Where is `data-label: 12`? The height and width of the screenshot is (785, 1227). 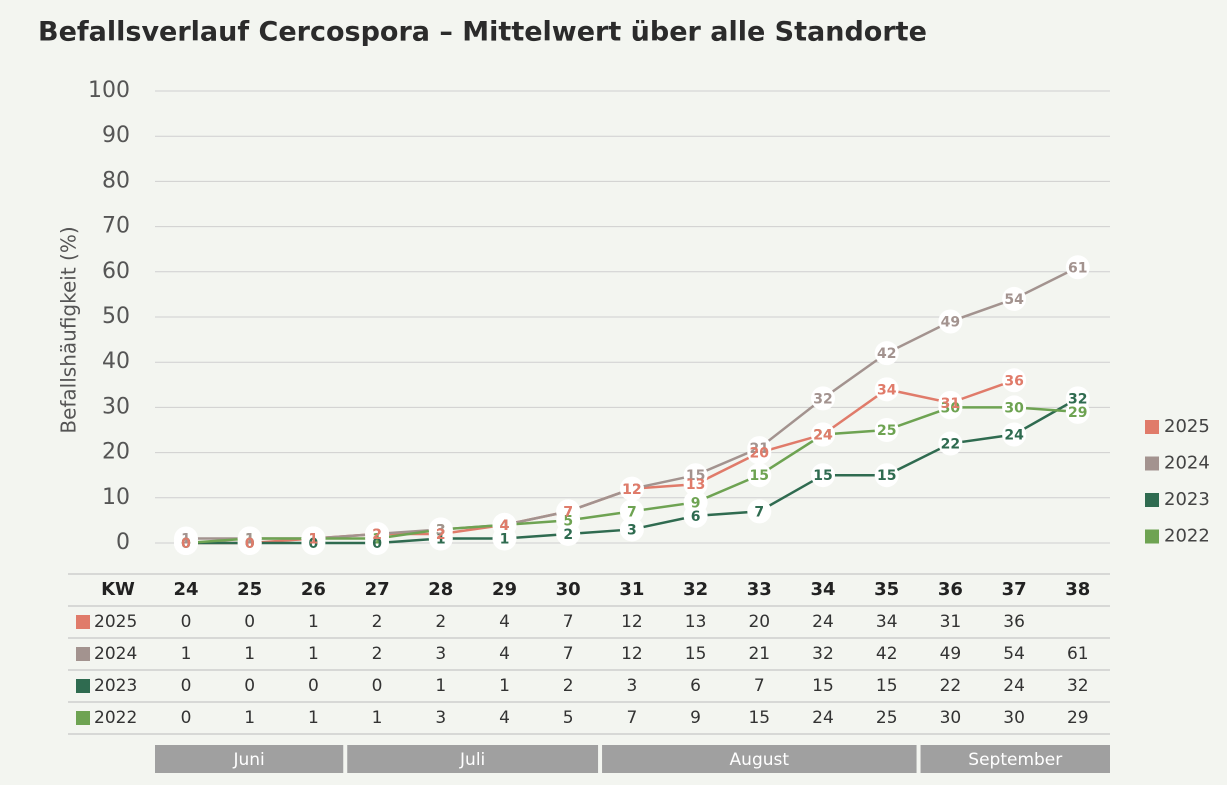
data-label: 12 is located at coordinates (631, 490).